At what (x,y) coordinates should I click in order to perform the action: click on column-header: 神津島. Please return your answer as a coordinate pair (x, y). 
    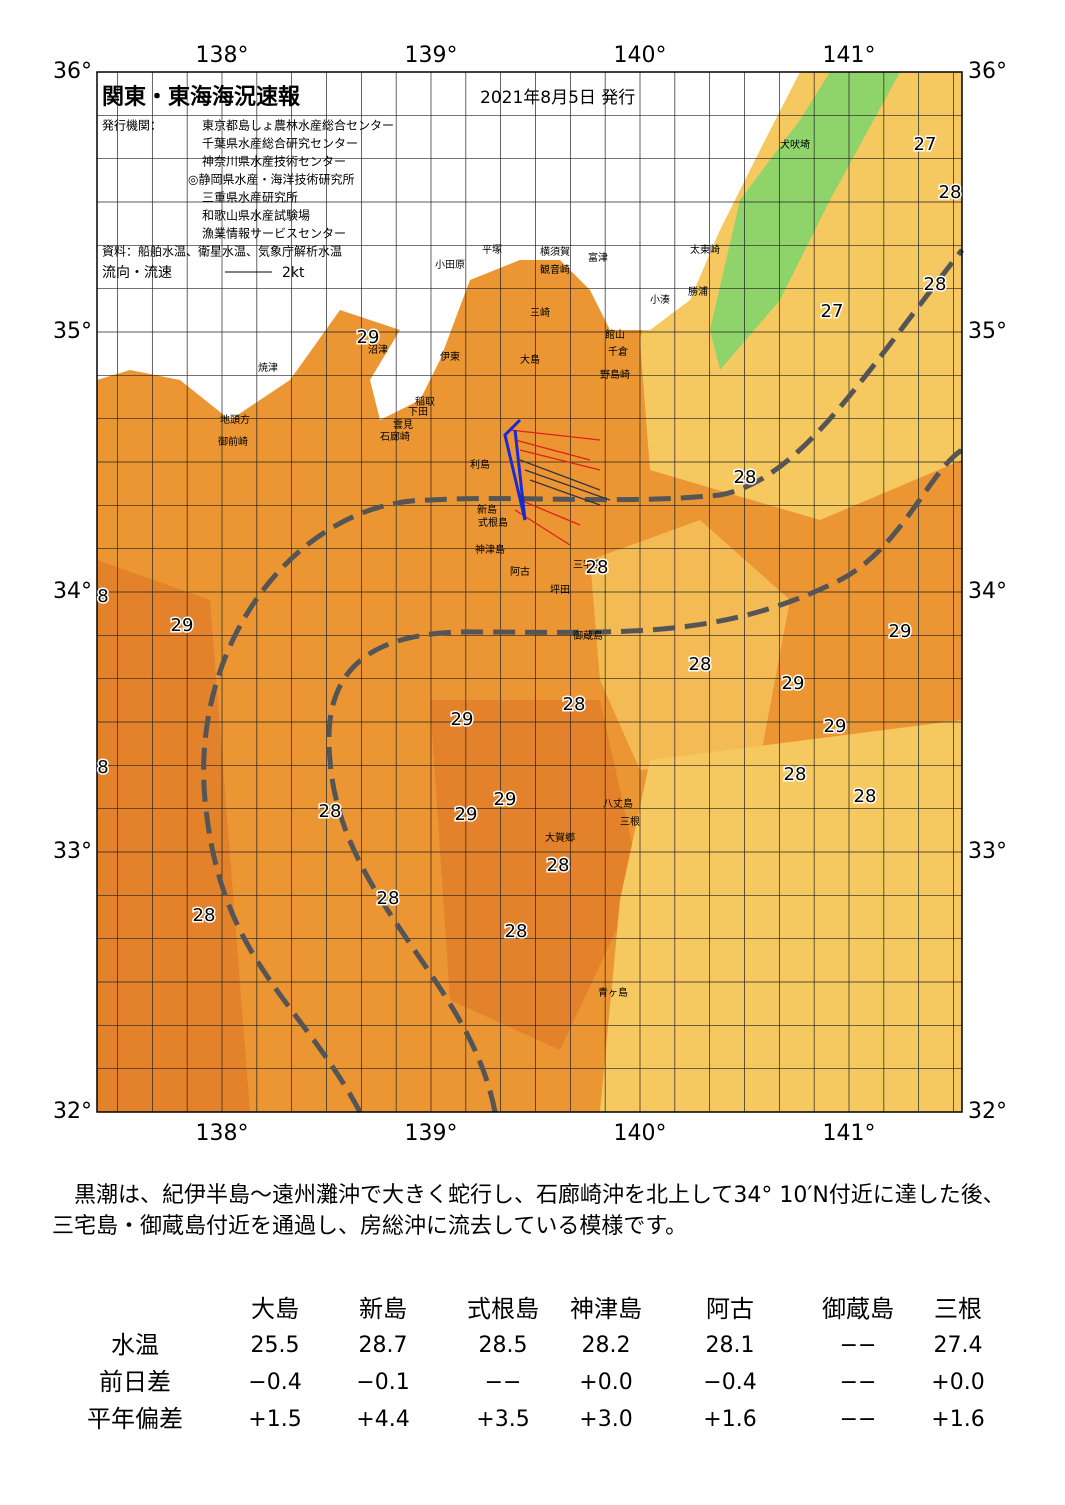
    Looking at the image, I should click on (606, 1309).